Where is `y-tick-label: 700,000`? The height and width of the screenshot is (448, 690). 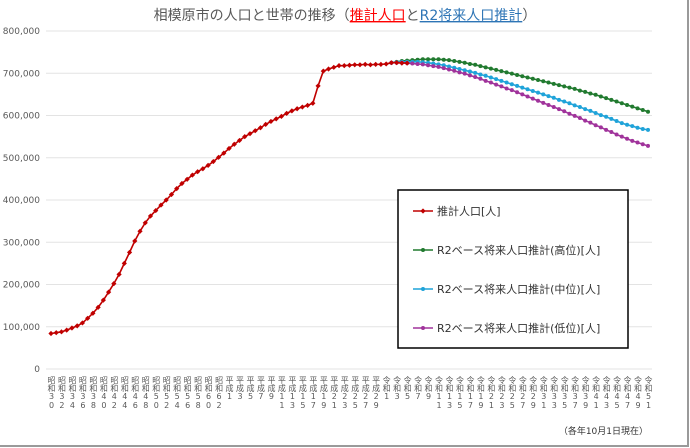 y-tick-label: 700,000 is located at coordinates (21, 74).